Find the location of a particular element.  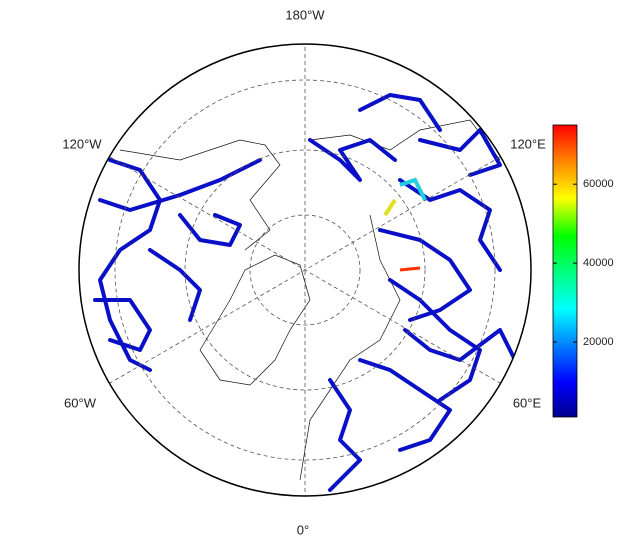

meridian-label: 60°E is located at coordinates (527, 402).